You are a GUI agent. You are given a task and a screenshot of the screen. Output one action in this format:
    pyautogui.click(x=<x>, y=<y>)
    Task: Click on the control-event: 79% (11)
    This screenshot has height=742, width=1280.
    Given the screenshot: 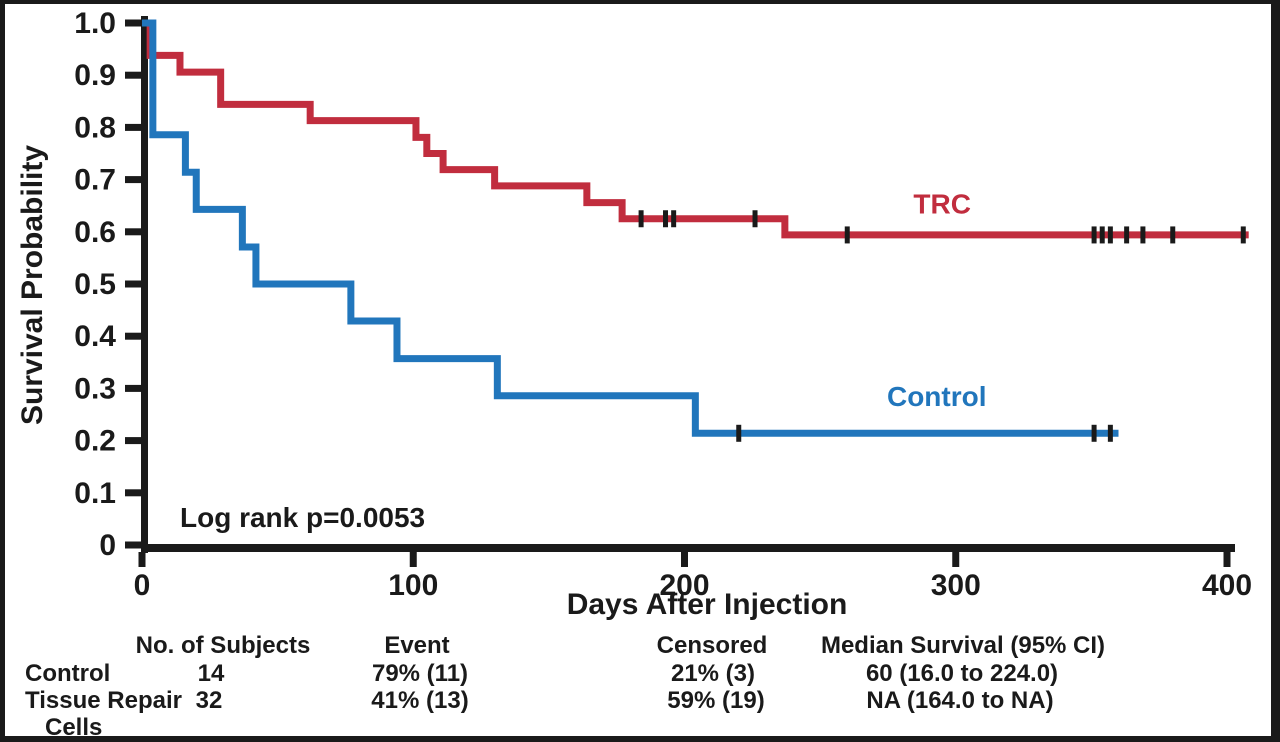 What is the action you would take?
    pyautogui.click(x=420, y=673)
    